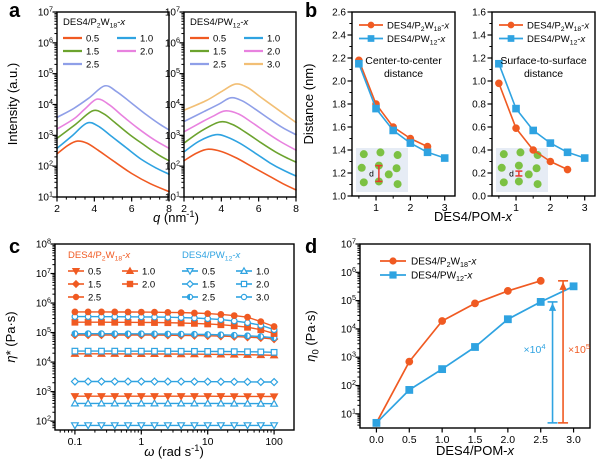 This screenshot has width=600, height=468. Describe the element at coordinates (339, 13) in the screenshot. I see `svg-text: 2.6` at that location.